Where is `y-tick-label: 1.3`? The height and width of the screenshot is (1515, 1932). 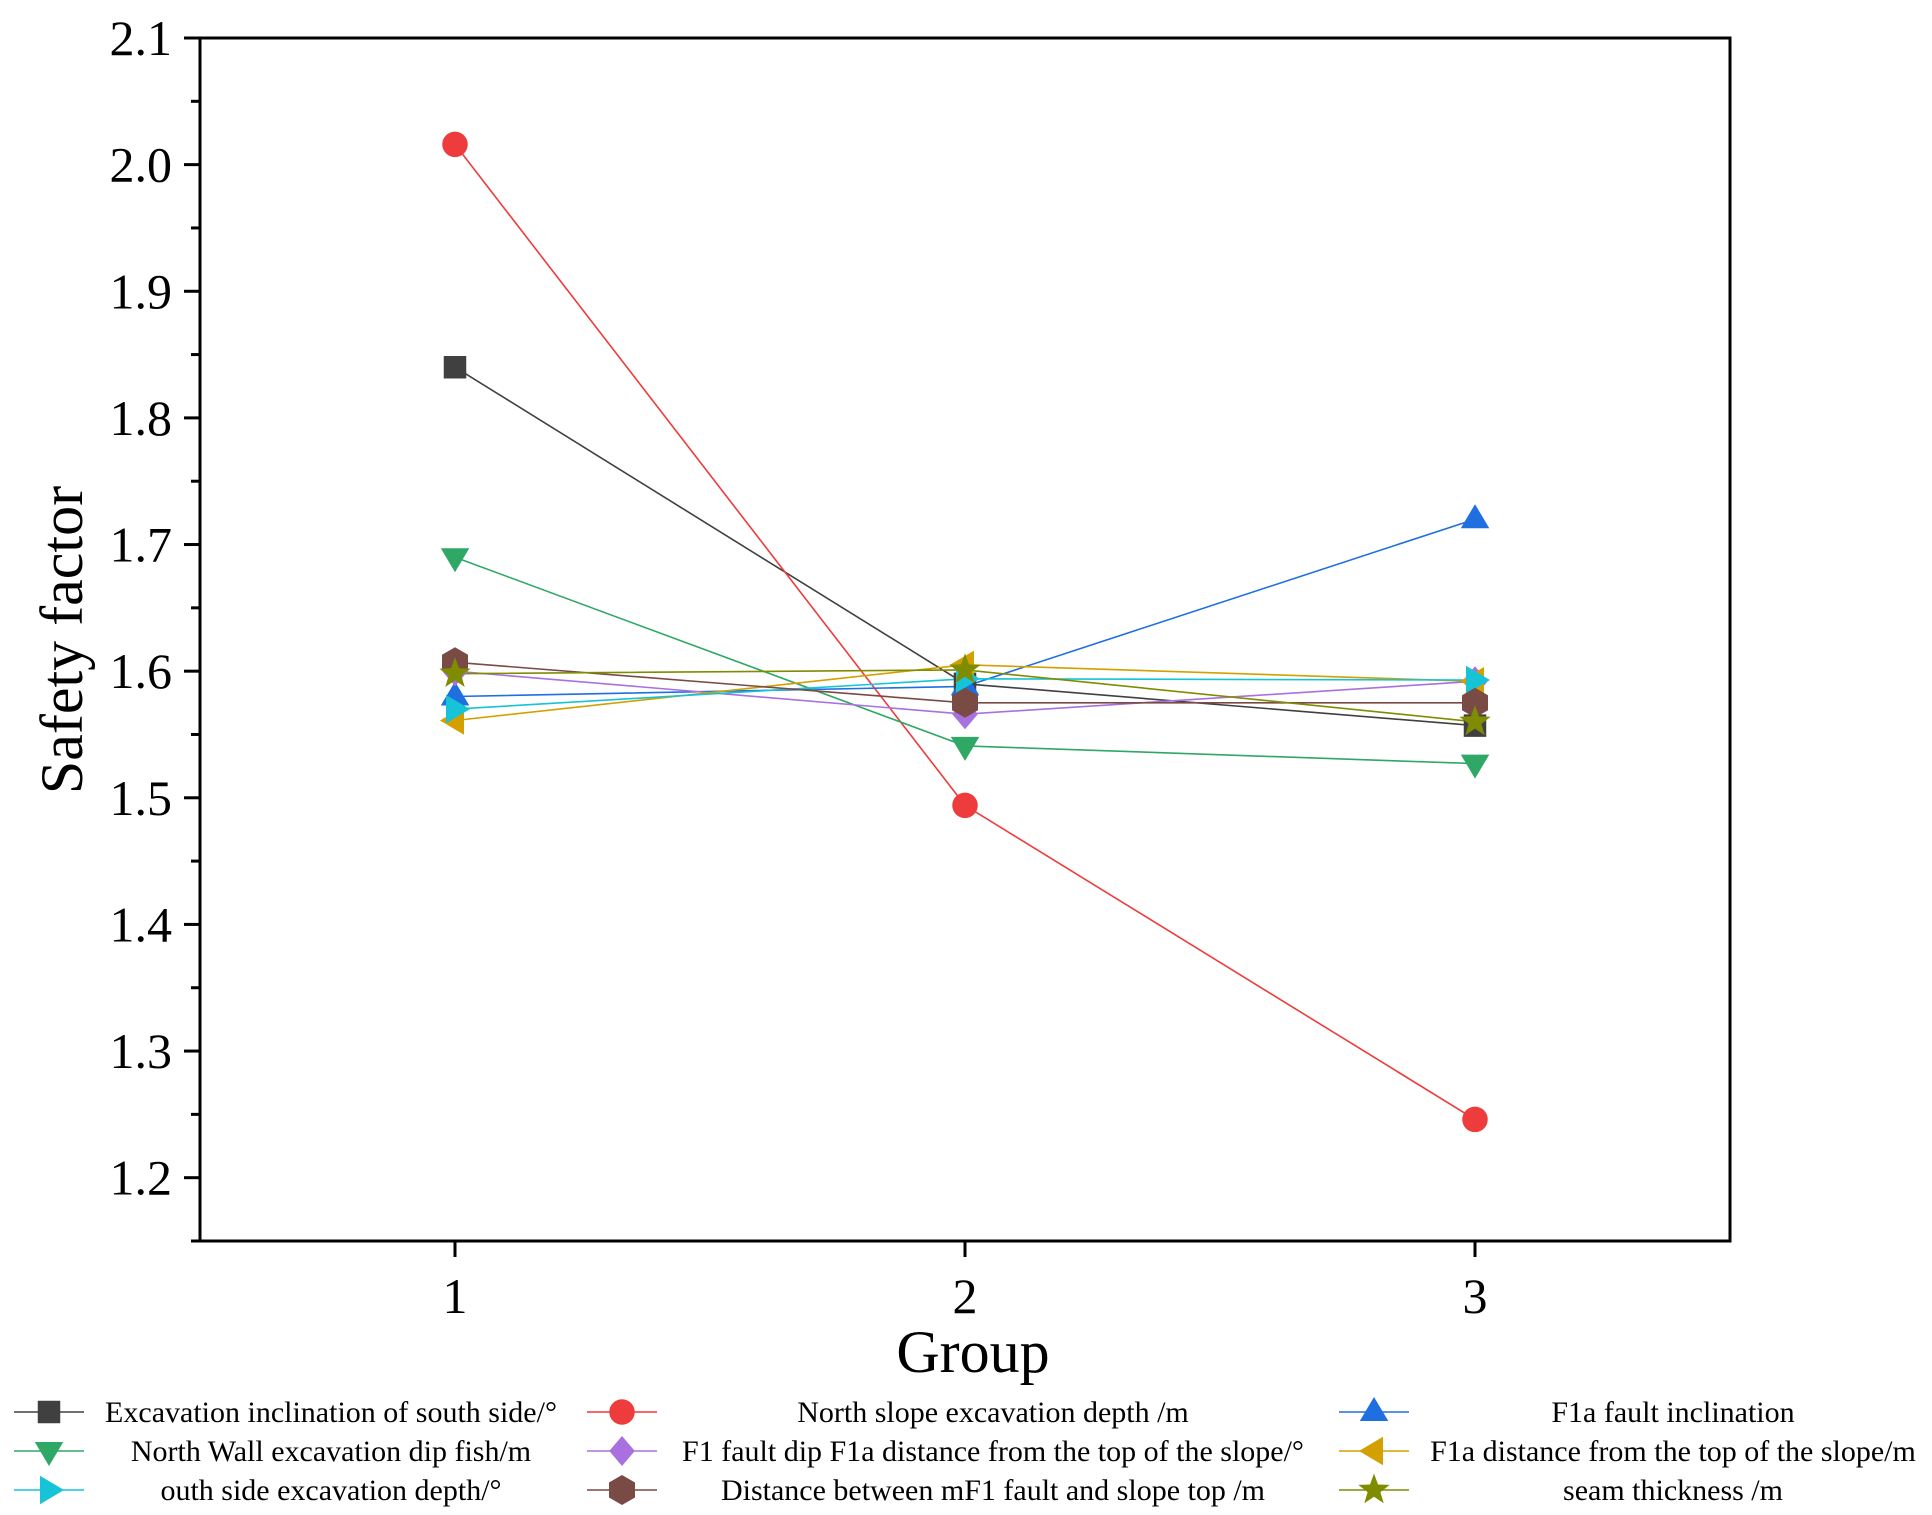 y-tick-label: 1.3 is located at coordinates (141, 1051).